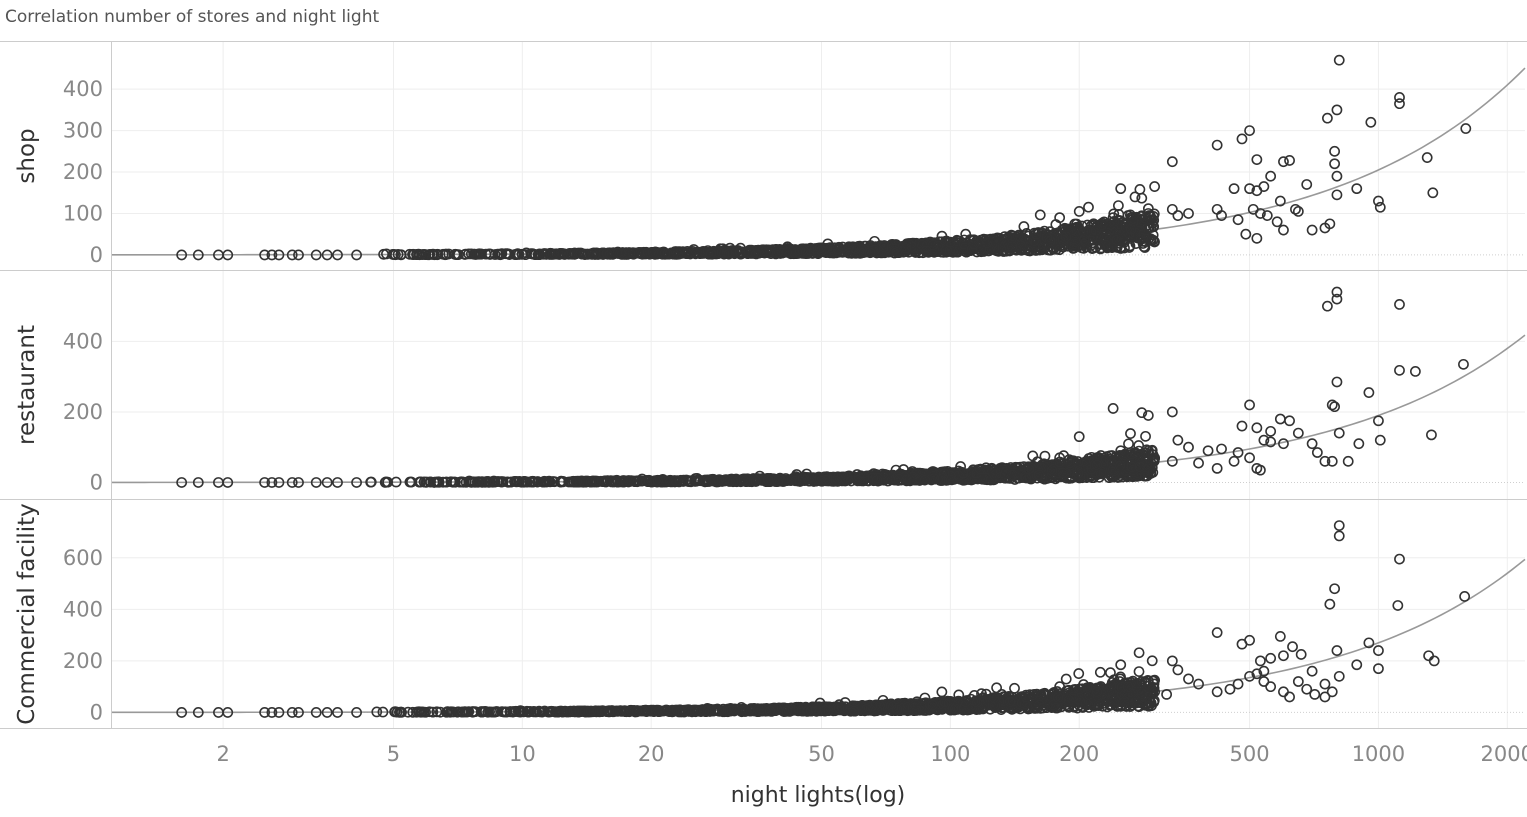 The height and width of the screenshot is (817, 1527). I want to click on y-tick-label: 200, so click(83, 661).